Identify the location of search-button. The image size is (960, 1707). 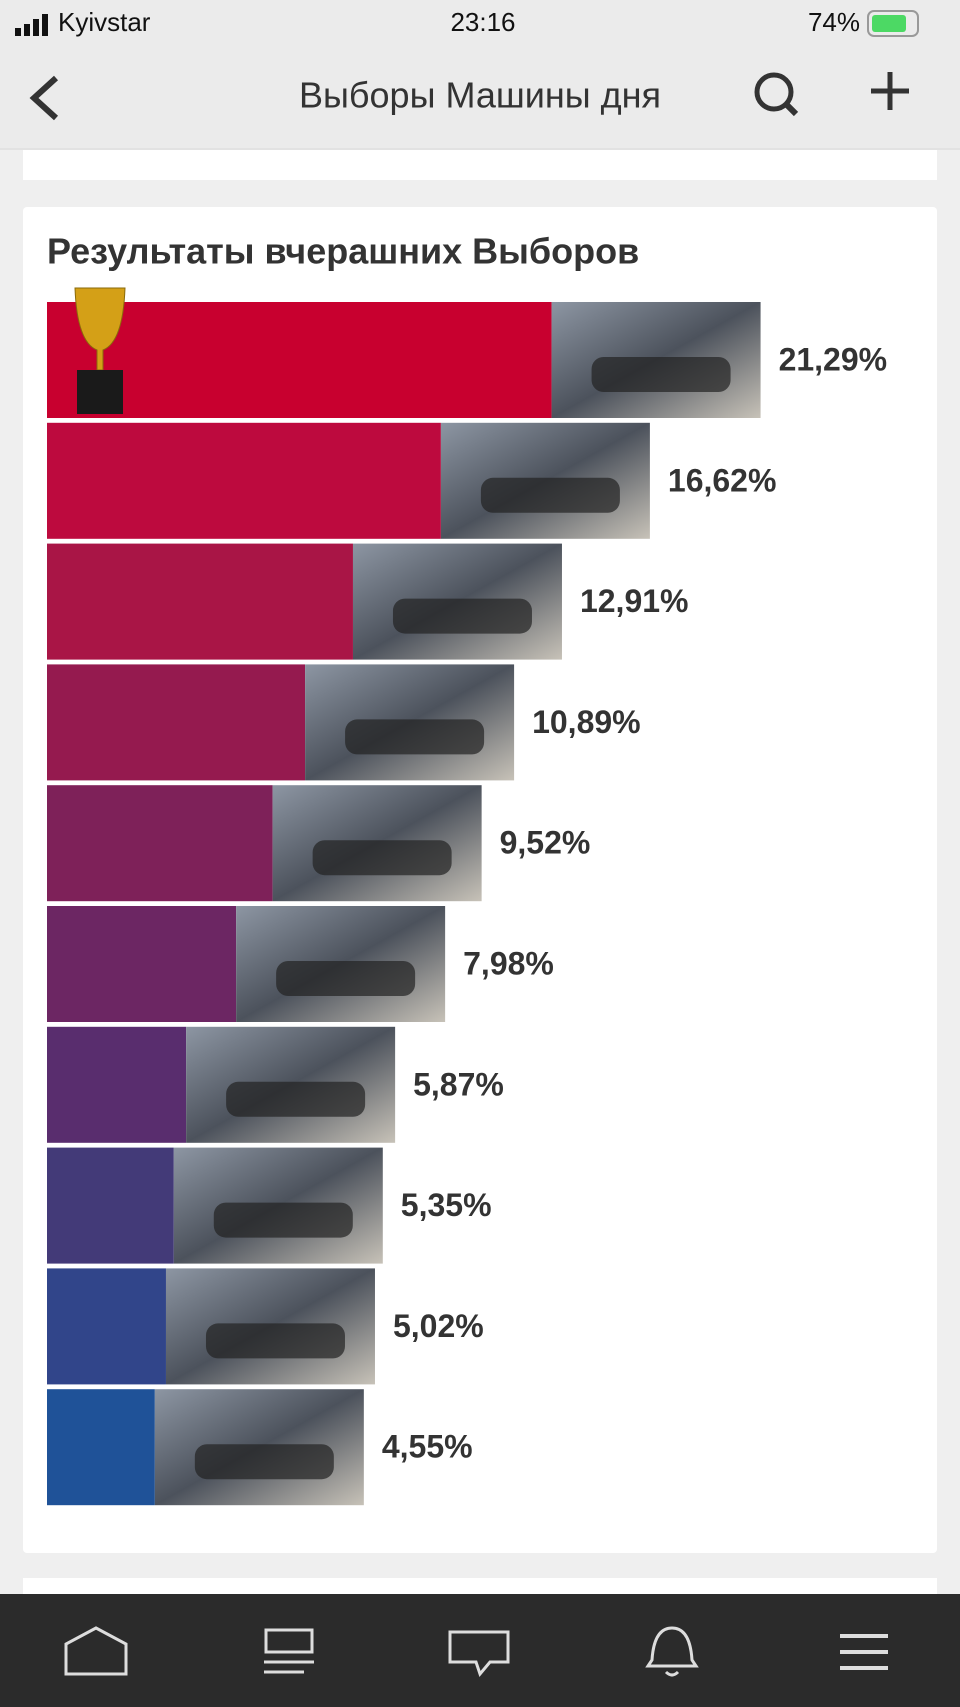
(776, 94).